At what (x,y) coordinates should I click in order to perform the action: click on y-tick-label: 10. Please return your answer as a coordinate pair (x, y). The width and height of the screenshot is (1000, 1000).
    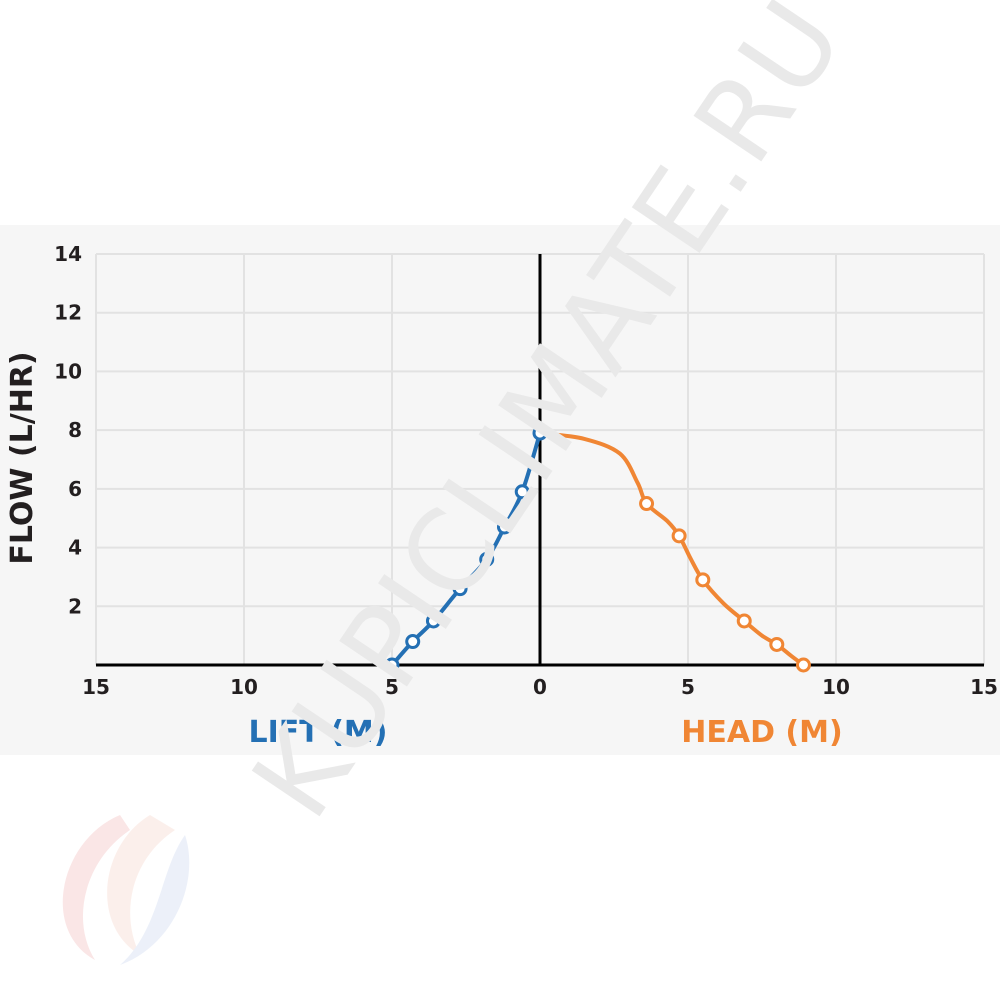
    Looking at the image, I should click on (68, 371).